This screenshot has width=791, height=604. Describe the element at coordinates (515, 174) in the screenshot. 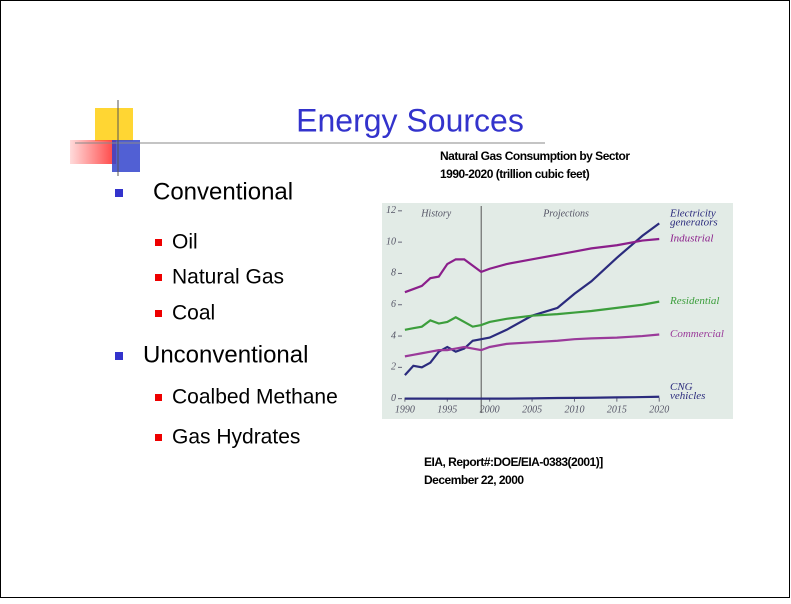

I see `chart-subtitle: 1990-2020 (trillion cubic feet)` at that location.